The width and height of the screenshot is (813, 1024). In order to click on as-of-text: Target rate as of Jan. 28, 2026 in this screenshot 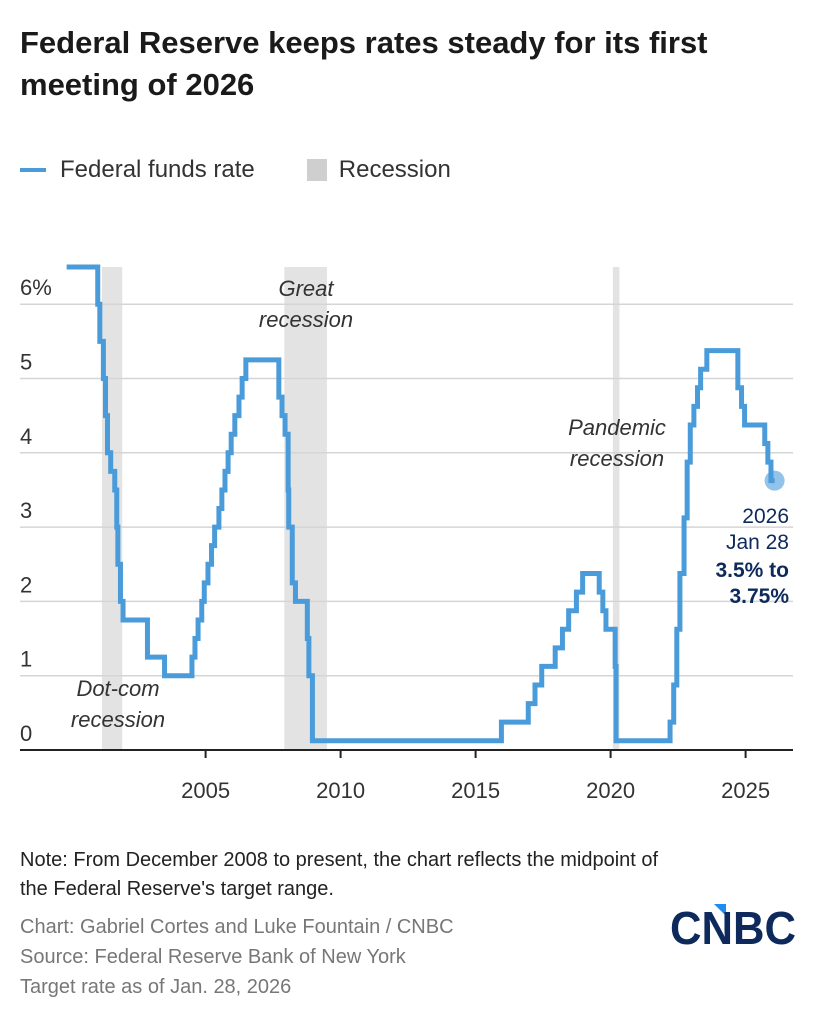, I will do `click(156, 987)`.